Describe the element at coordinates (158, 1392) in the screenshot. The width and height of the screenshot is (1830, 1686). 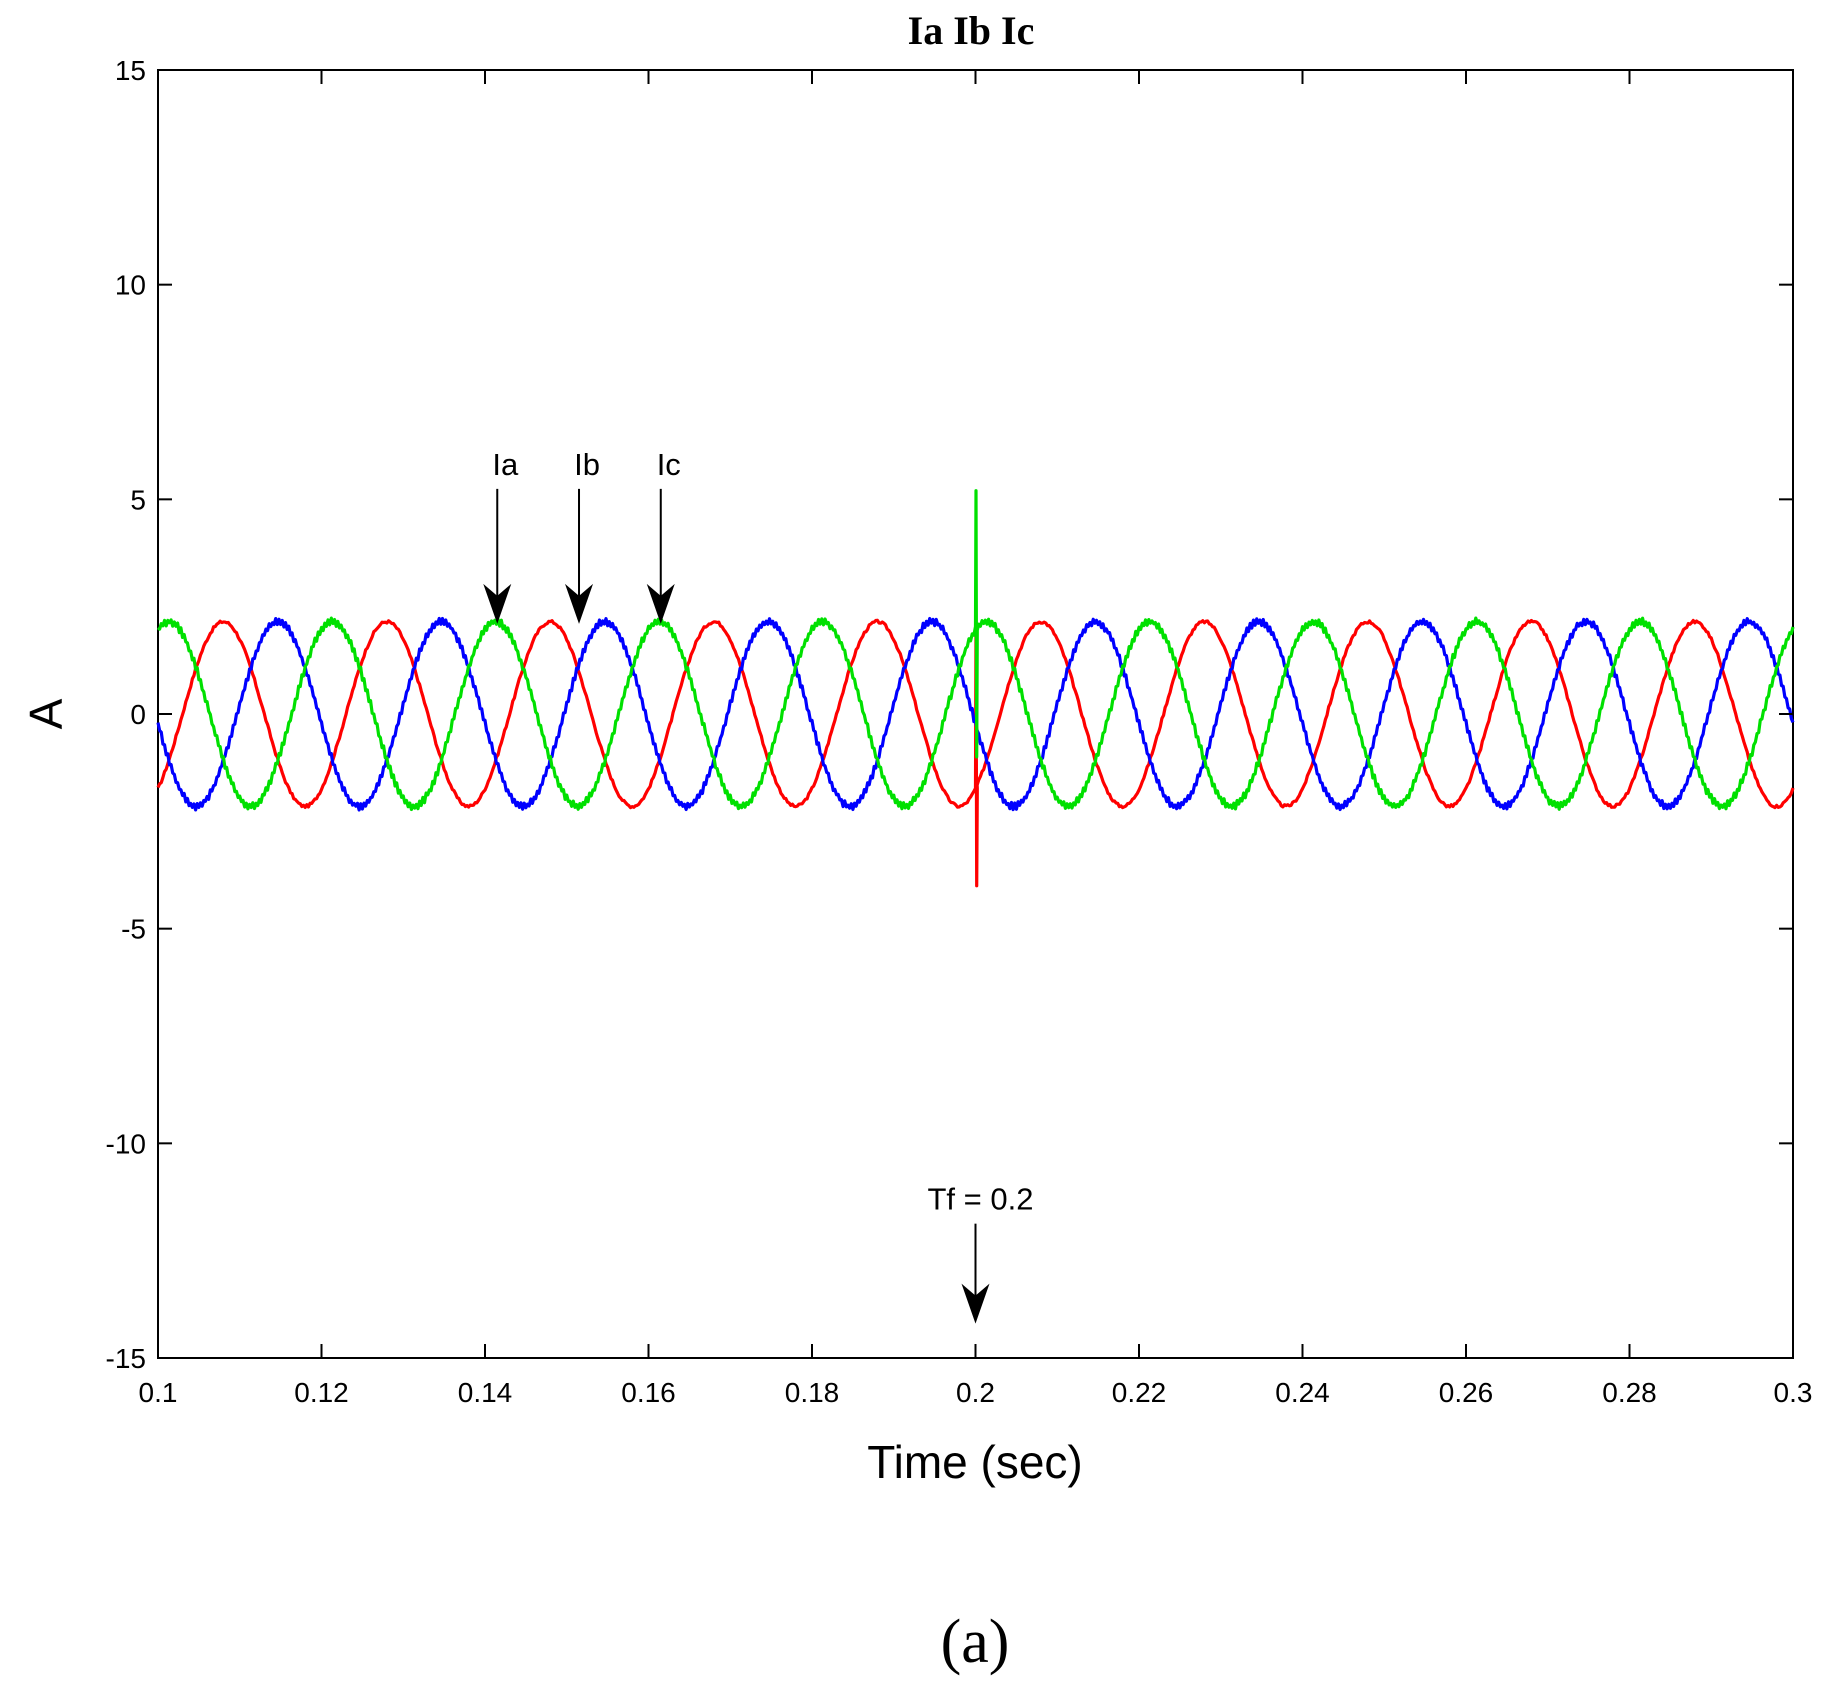
I see `x-tick-label: 0.1` at that location.